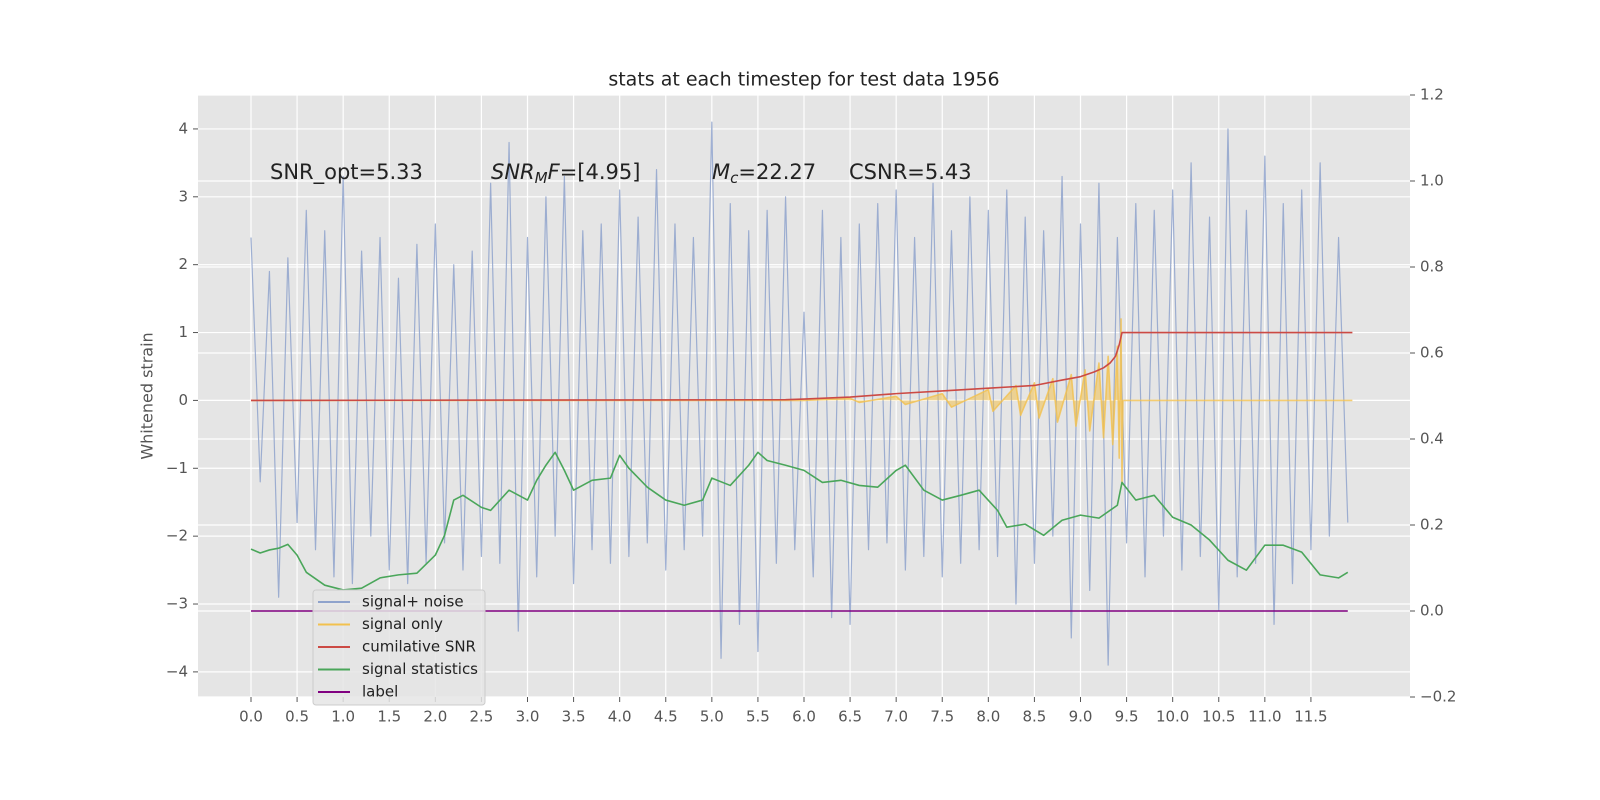 Image resolution: width=1600 pixels, height=800 pixels. Describe the element at coordinates (420, 669) in the screenshot. I see `legend-label: signal statistics` at that location.